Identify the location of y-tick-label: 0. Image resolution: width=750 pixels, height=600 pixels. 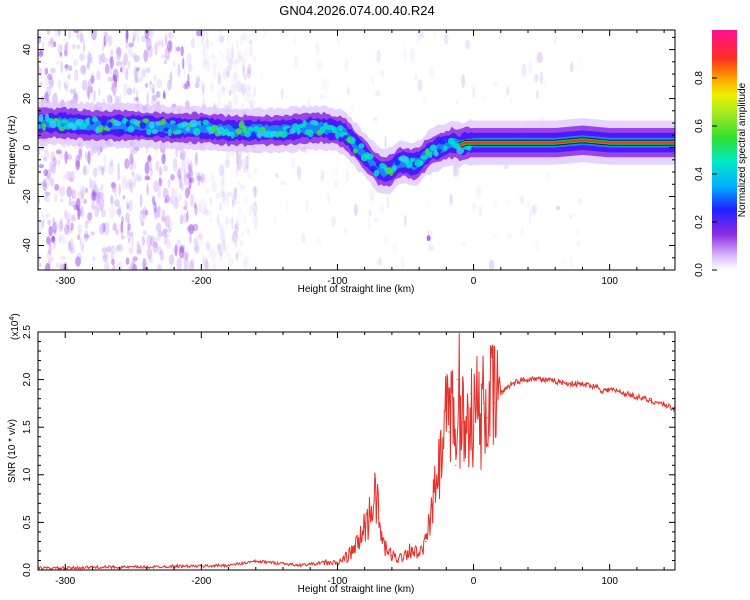
(27, 147).